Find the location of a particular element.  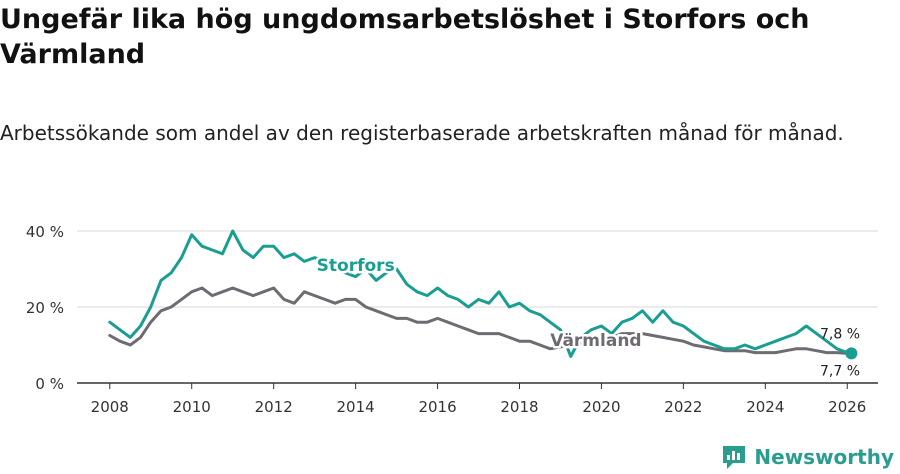

brand-name: Newsworthy is located at coordinates (824, 457).